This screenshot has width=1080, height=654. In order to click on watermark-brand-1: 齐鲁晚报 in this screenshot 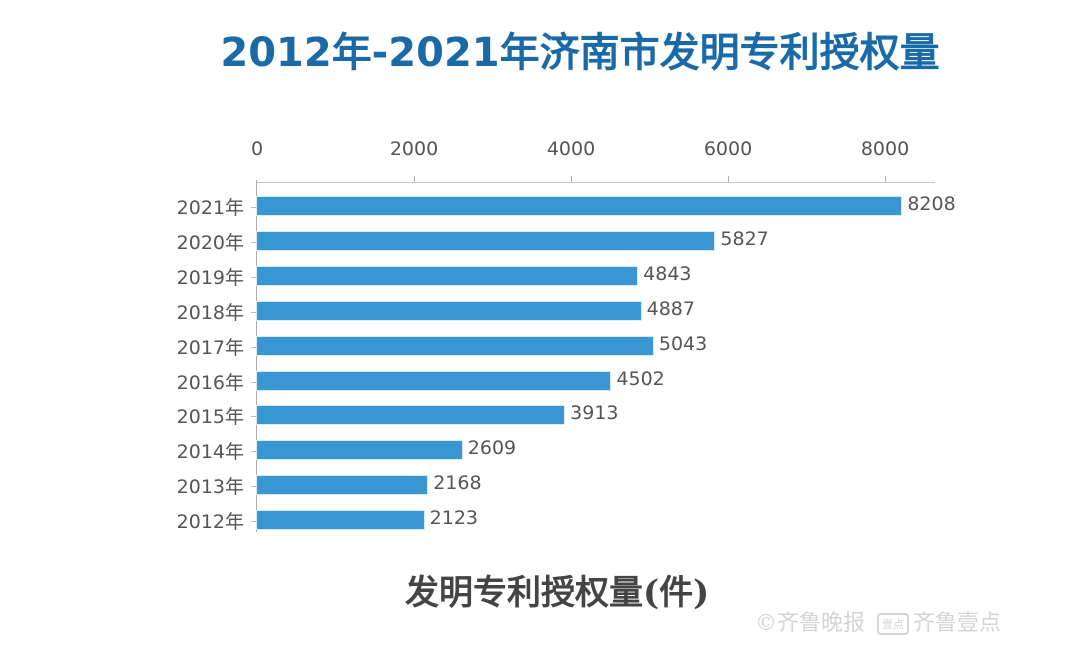, I will do `click(821, 623)`.